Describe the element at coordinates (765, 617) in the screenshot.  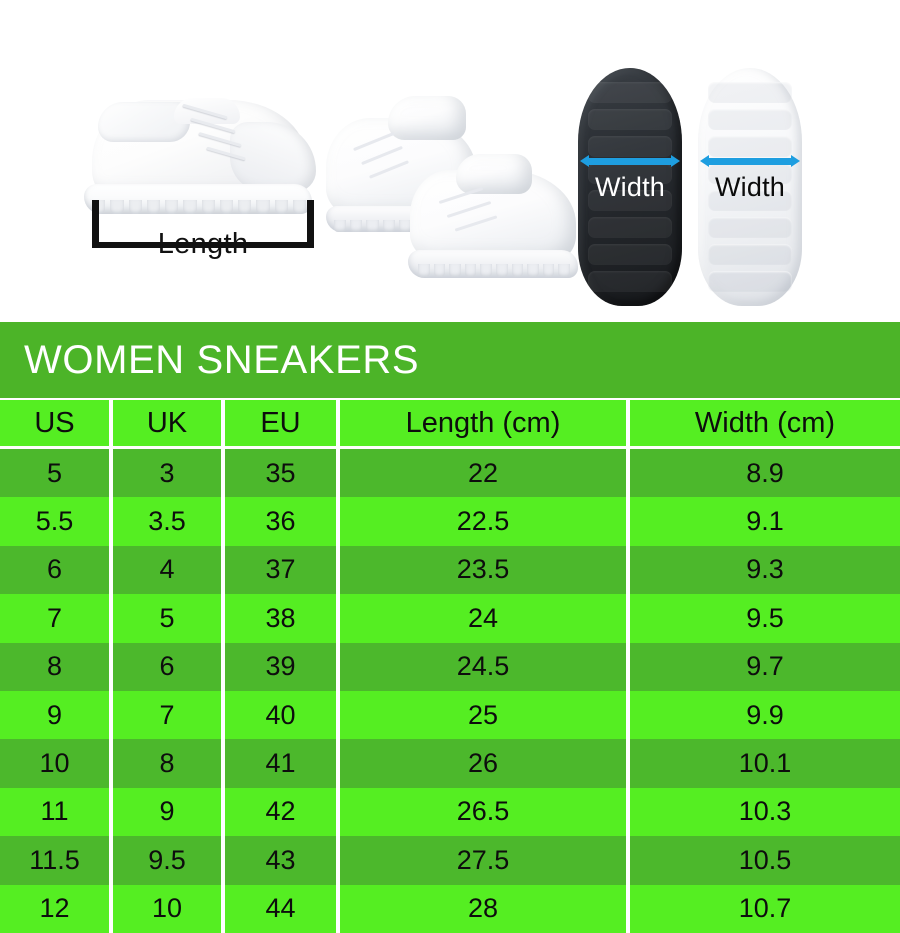
I see `cell-width: 9.5` at that location.